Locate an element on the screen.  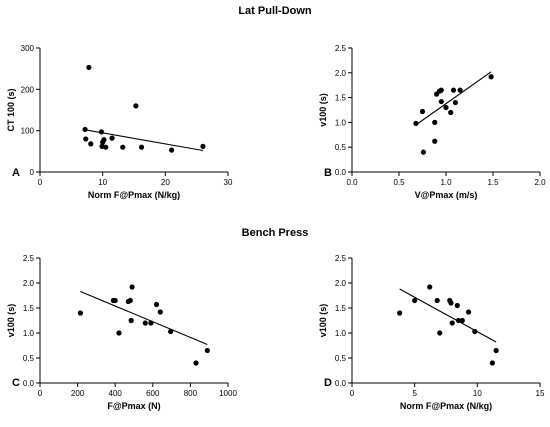
x-tick-label: 200 is located at coordinates (78, 393).